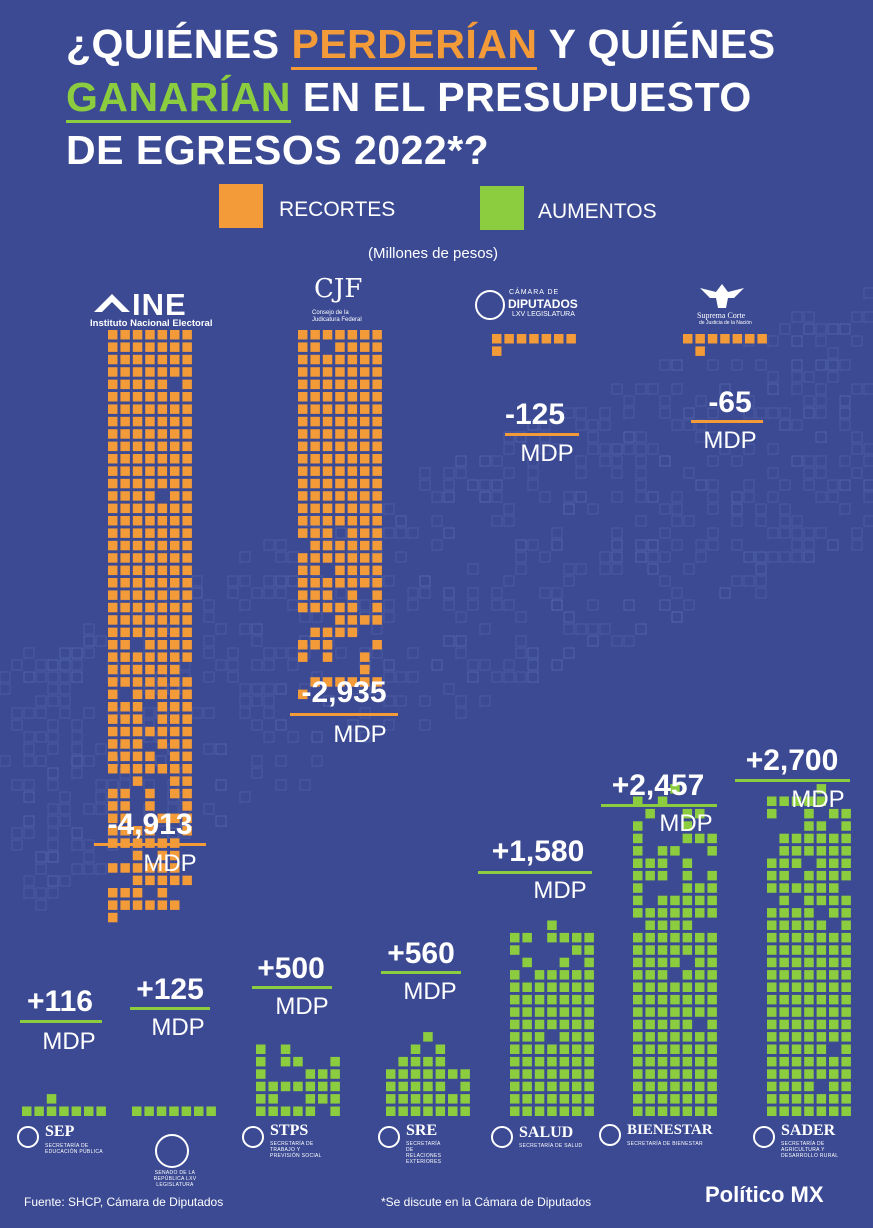 The image size is (873, 1228). What do you see at coordinates (340, 515) in the screenshot?
I see `bar-cjf` at bounding box center [340, 515].